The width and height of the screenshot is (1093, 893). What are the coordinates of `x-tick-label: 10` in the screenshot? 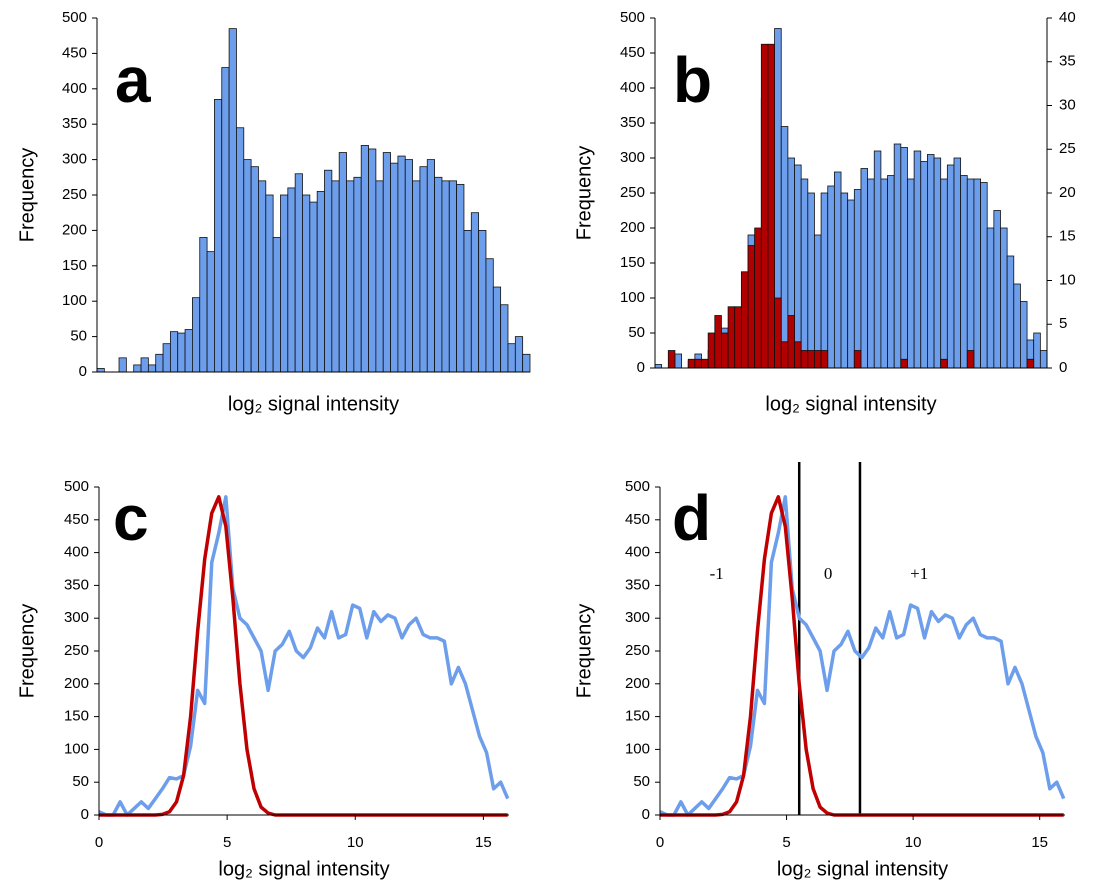 It's located at (355, 842).